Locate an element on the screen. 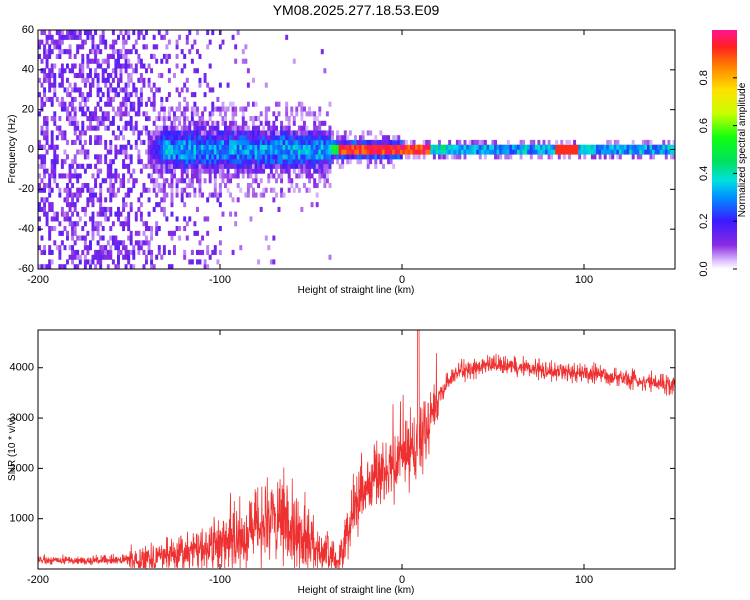 The image size is (750, 600). spectrogram-y-label: Frequency (Hz) is located at coordinates (12, 149).